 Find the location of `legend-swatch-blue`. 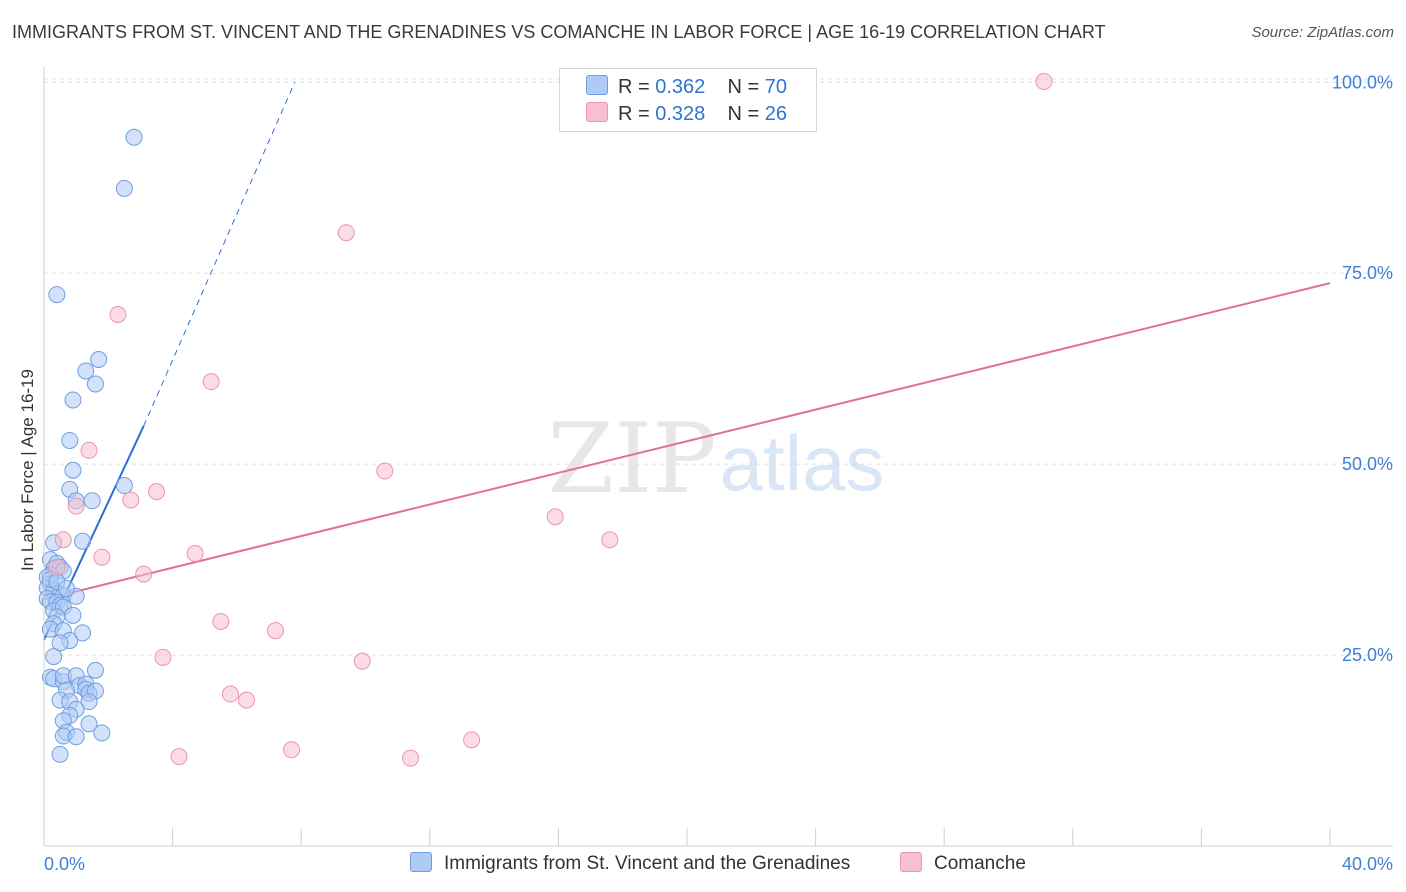

legend-swatch-blue is located at coordinates (597, 85).